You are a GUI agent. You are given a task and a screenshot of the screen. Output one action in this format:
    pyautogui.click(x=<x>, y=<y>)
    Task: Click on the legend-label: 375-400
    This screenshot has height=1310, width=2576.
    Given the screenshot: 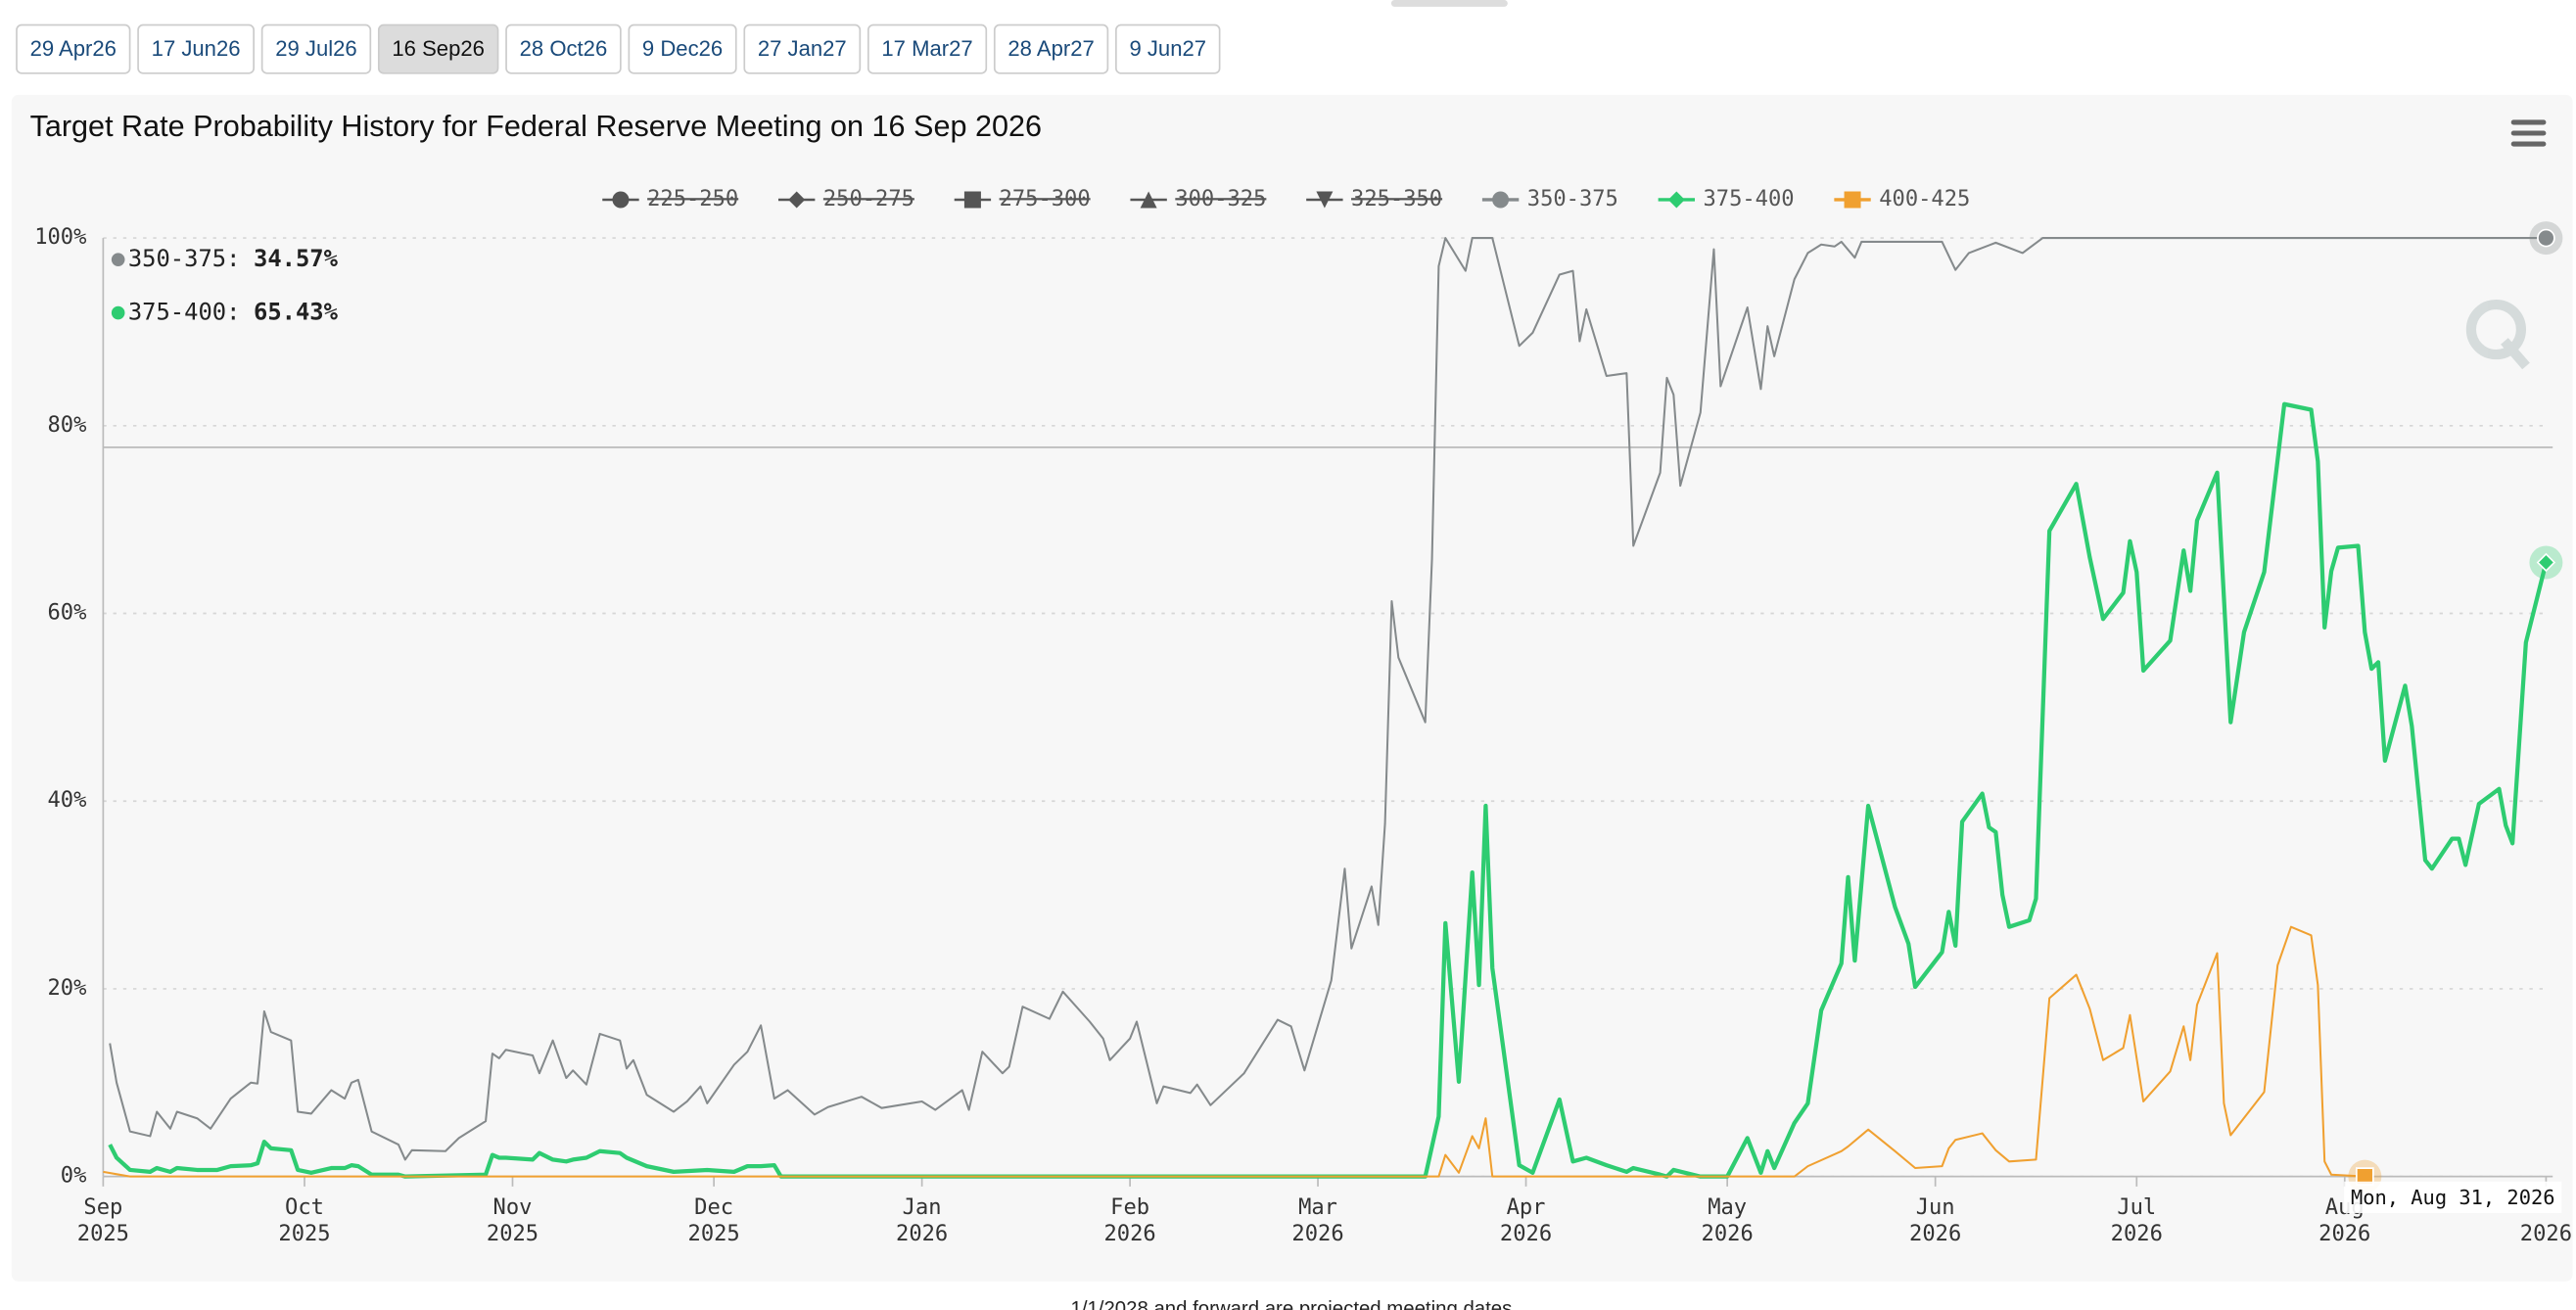 What is the action you would take?
    pyautogui.click(x=1749, y=198)
    